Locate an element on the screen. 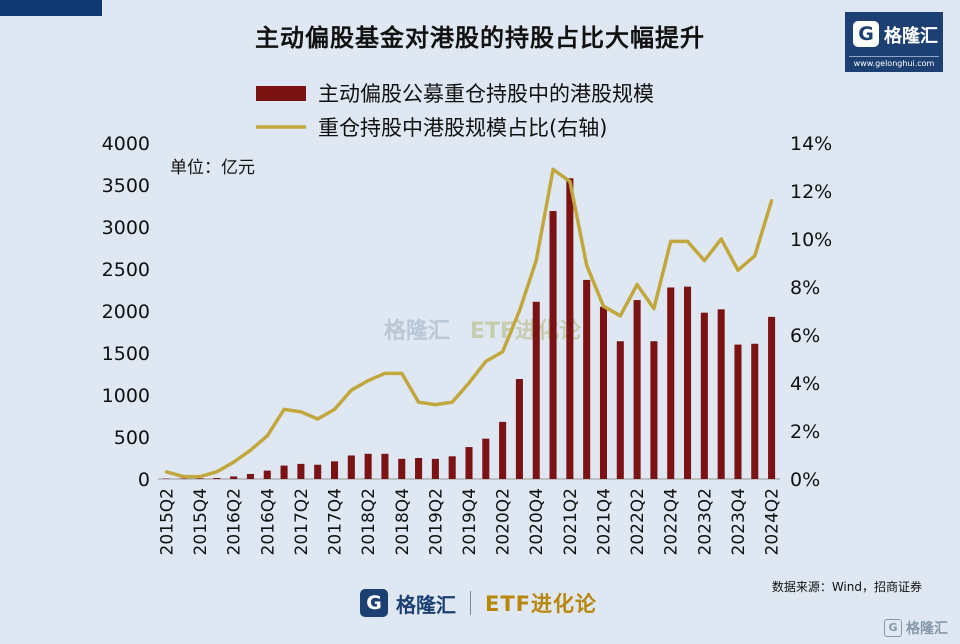  x-tick-label: 2023Q2 is located at coordinates (705, 521).